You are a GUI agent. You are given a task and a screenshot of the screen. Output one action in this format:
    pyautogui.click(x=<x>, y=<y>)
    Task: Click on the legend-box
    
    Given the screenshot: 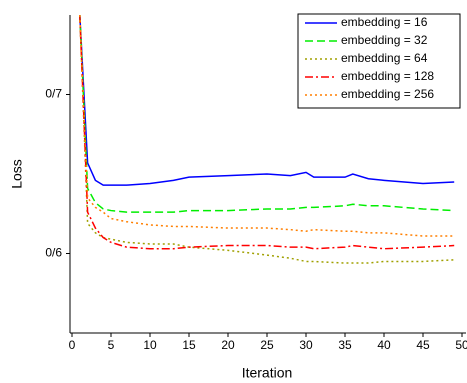 What is the action you would take?
    pyautogui.click(x=379, y=61)
    